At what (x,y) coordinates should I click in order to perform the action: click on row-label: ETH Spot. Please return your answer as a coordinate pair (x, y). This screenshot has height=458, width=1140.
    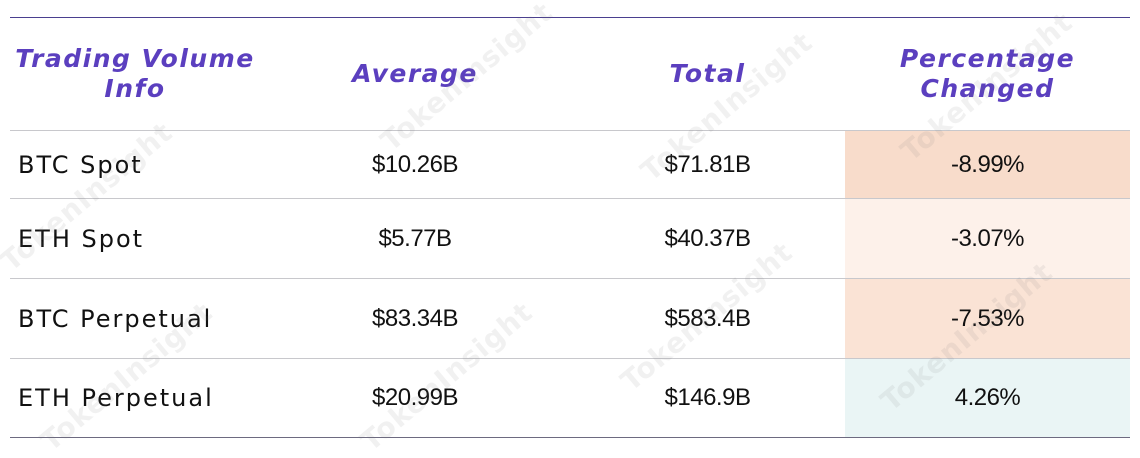
    Looking at the image, I should click on (81, 238).